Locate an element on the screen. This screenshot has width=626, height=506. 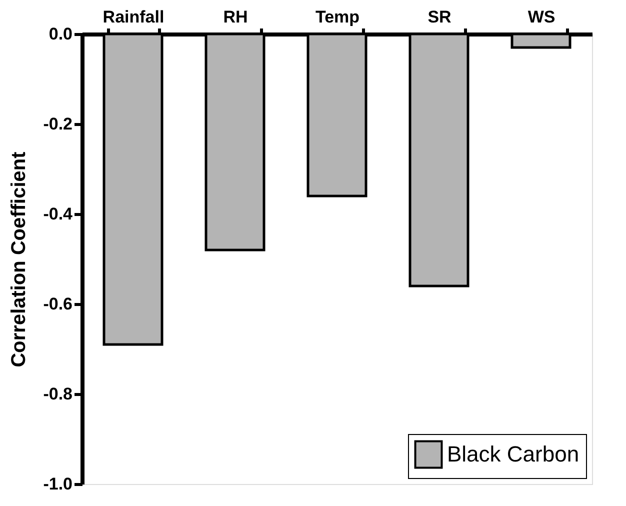
y-tick-label: -1.0 is located at coordinates (57, 484).